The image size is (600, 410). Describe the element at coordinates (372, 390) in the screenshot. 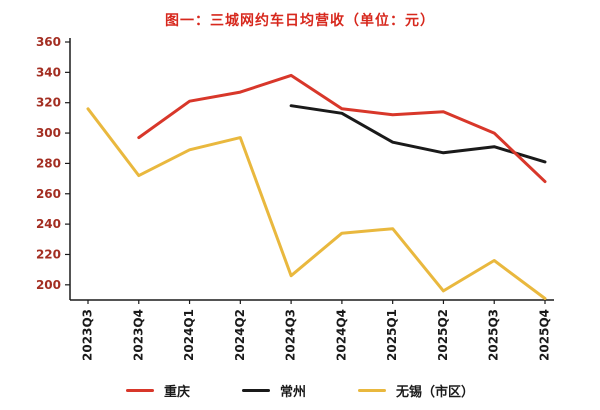

I see `legend-line-swatch-wuxi` at that location.